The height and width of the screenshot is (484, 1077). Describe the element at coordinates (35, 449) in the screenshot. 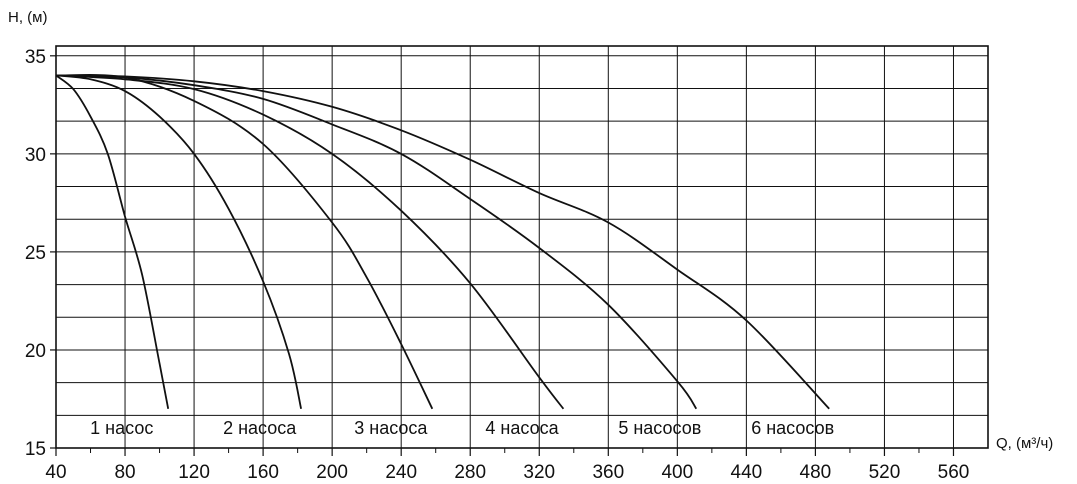

I see `y-tick-label: 15` at that location.